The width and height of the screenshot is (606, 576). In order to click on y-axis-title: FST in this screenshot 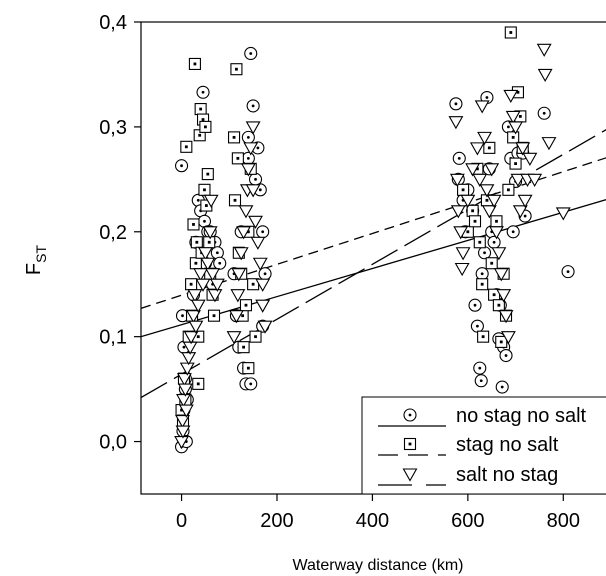, I will do `click(36, 259)`.